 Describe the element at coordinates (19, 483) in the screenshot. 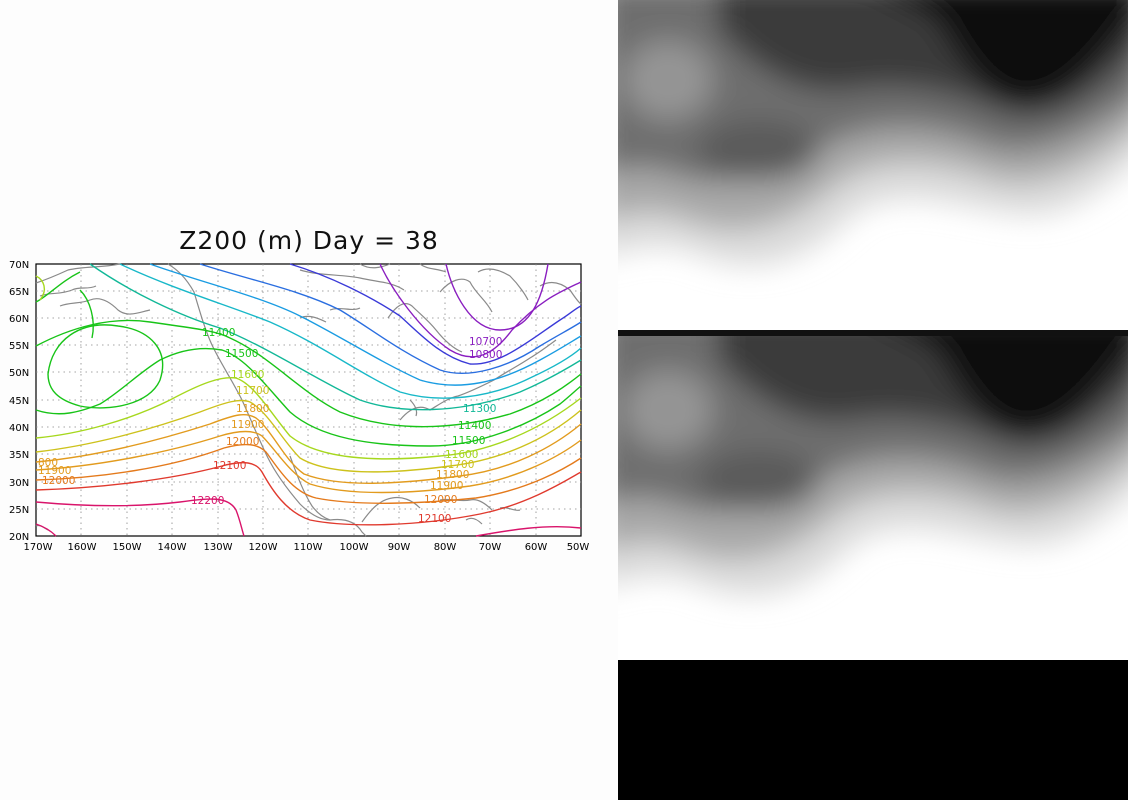

I see `lat-label: 30N` at that location.